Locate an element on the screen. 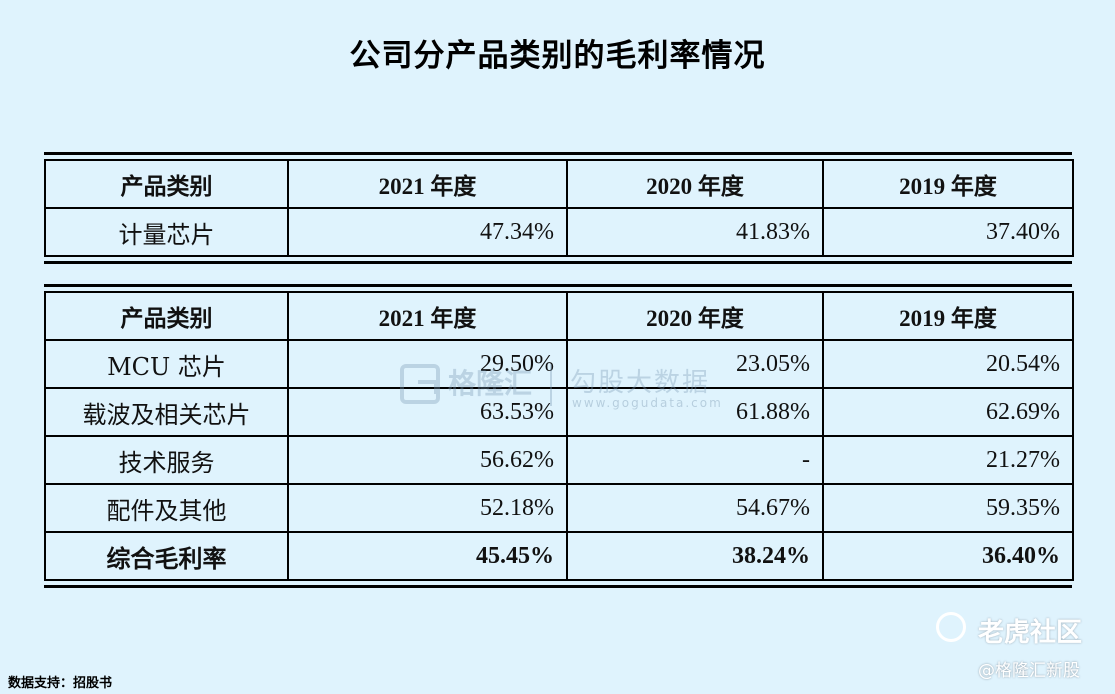 The image size is (1115, 694). cell-2021: 56.62% is located at coordinates (427, 460).